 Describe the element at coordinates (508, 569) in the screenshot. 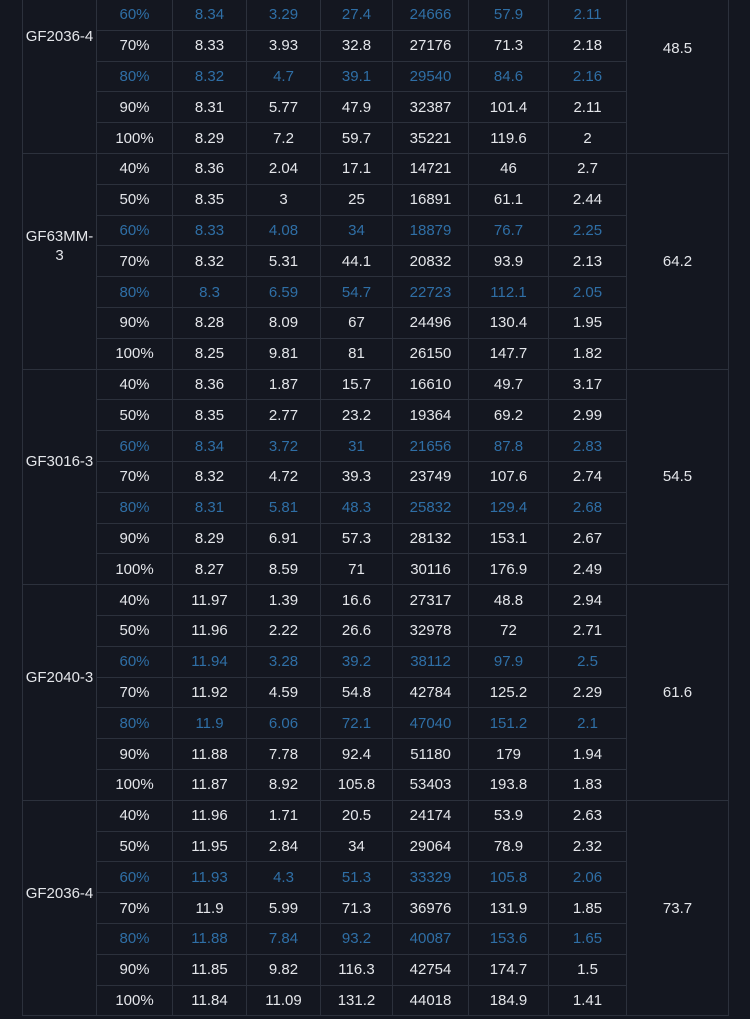

I see `value-cell: 176.9` at that location.